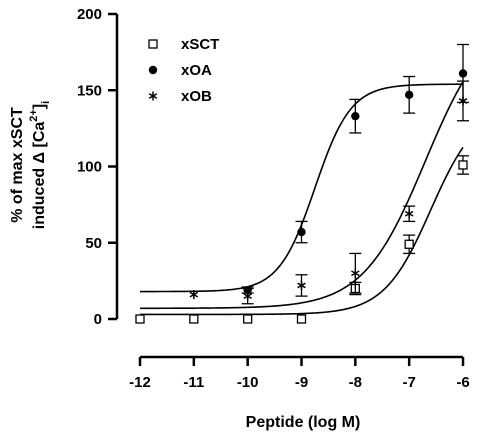 The image size is (477, 439). I want to click on legend-marker-xSCT, so click(153, 44).